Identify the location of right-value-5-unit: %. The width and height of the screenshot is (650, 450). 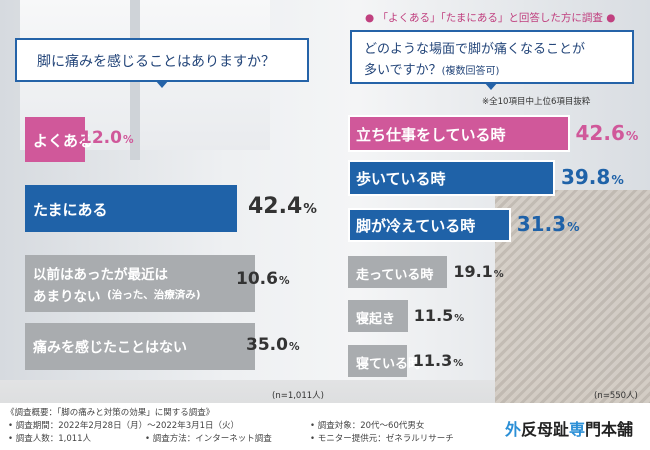
(458, 363).